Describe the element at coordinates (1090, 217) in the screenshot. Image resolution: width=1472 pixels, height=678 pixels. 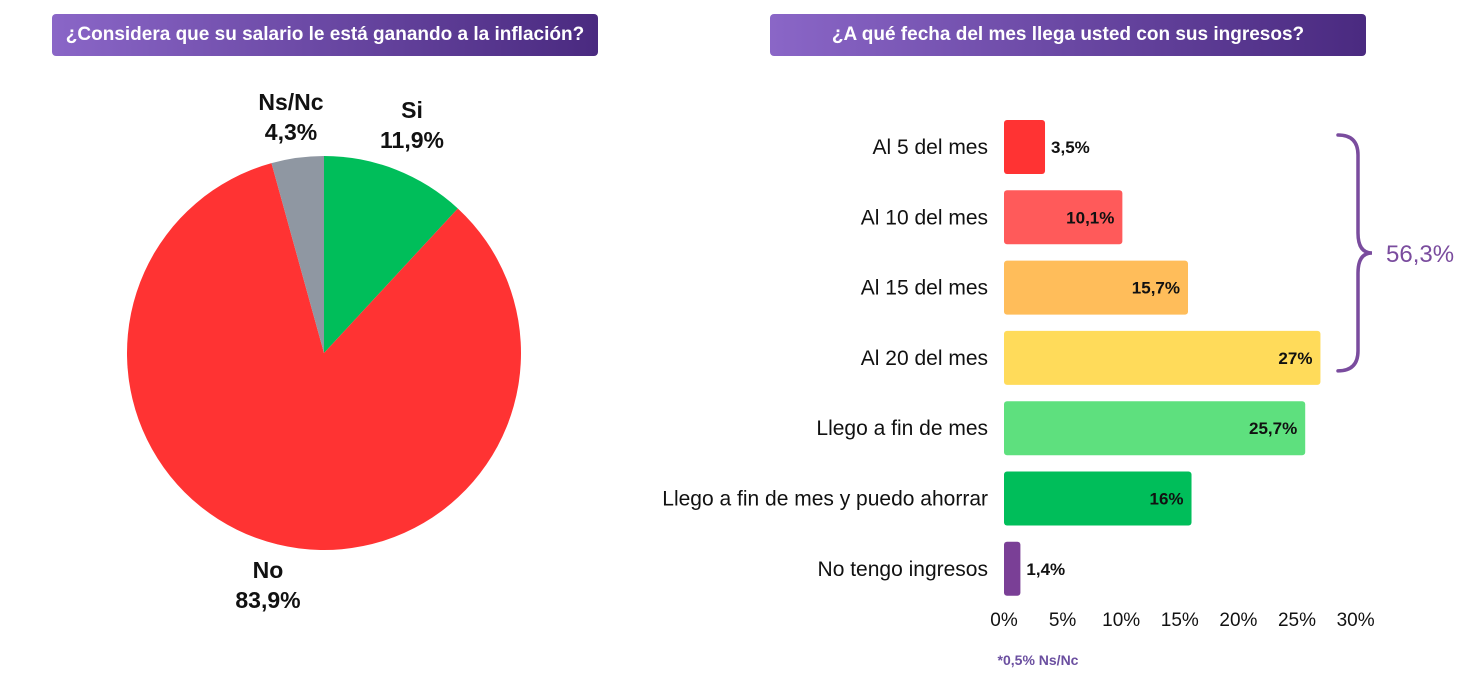
I see `value-label-al-10-del-mes: 10,1%` at that location.